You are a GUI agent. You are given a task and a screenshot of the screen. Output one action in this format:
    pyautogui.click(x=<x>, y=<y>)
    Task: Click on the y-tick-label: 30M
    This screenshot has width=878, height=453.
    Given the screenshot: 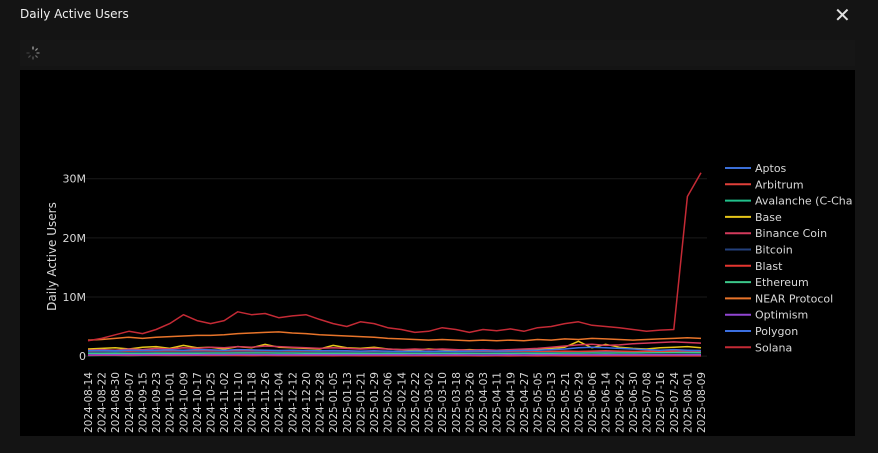 What is the action you would take?
    pyautogui.click(x=75, y=179)
    